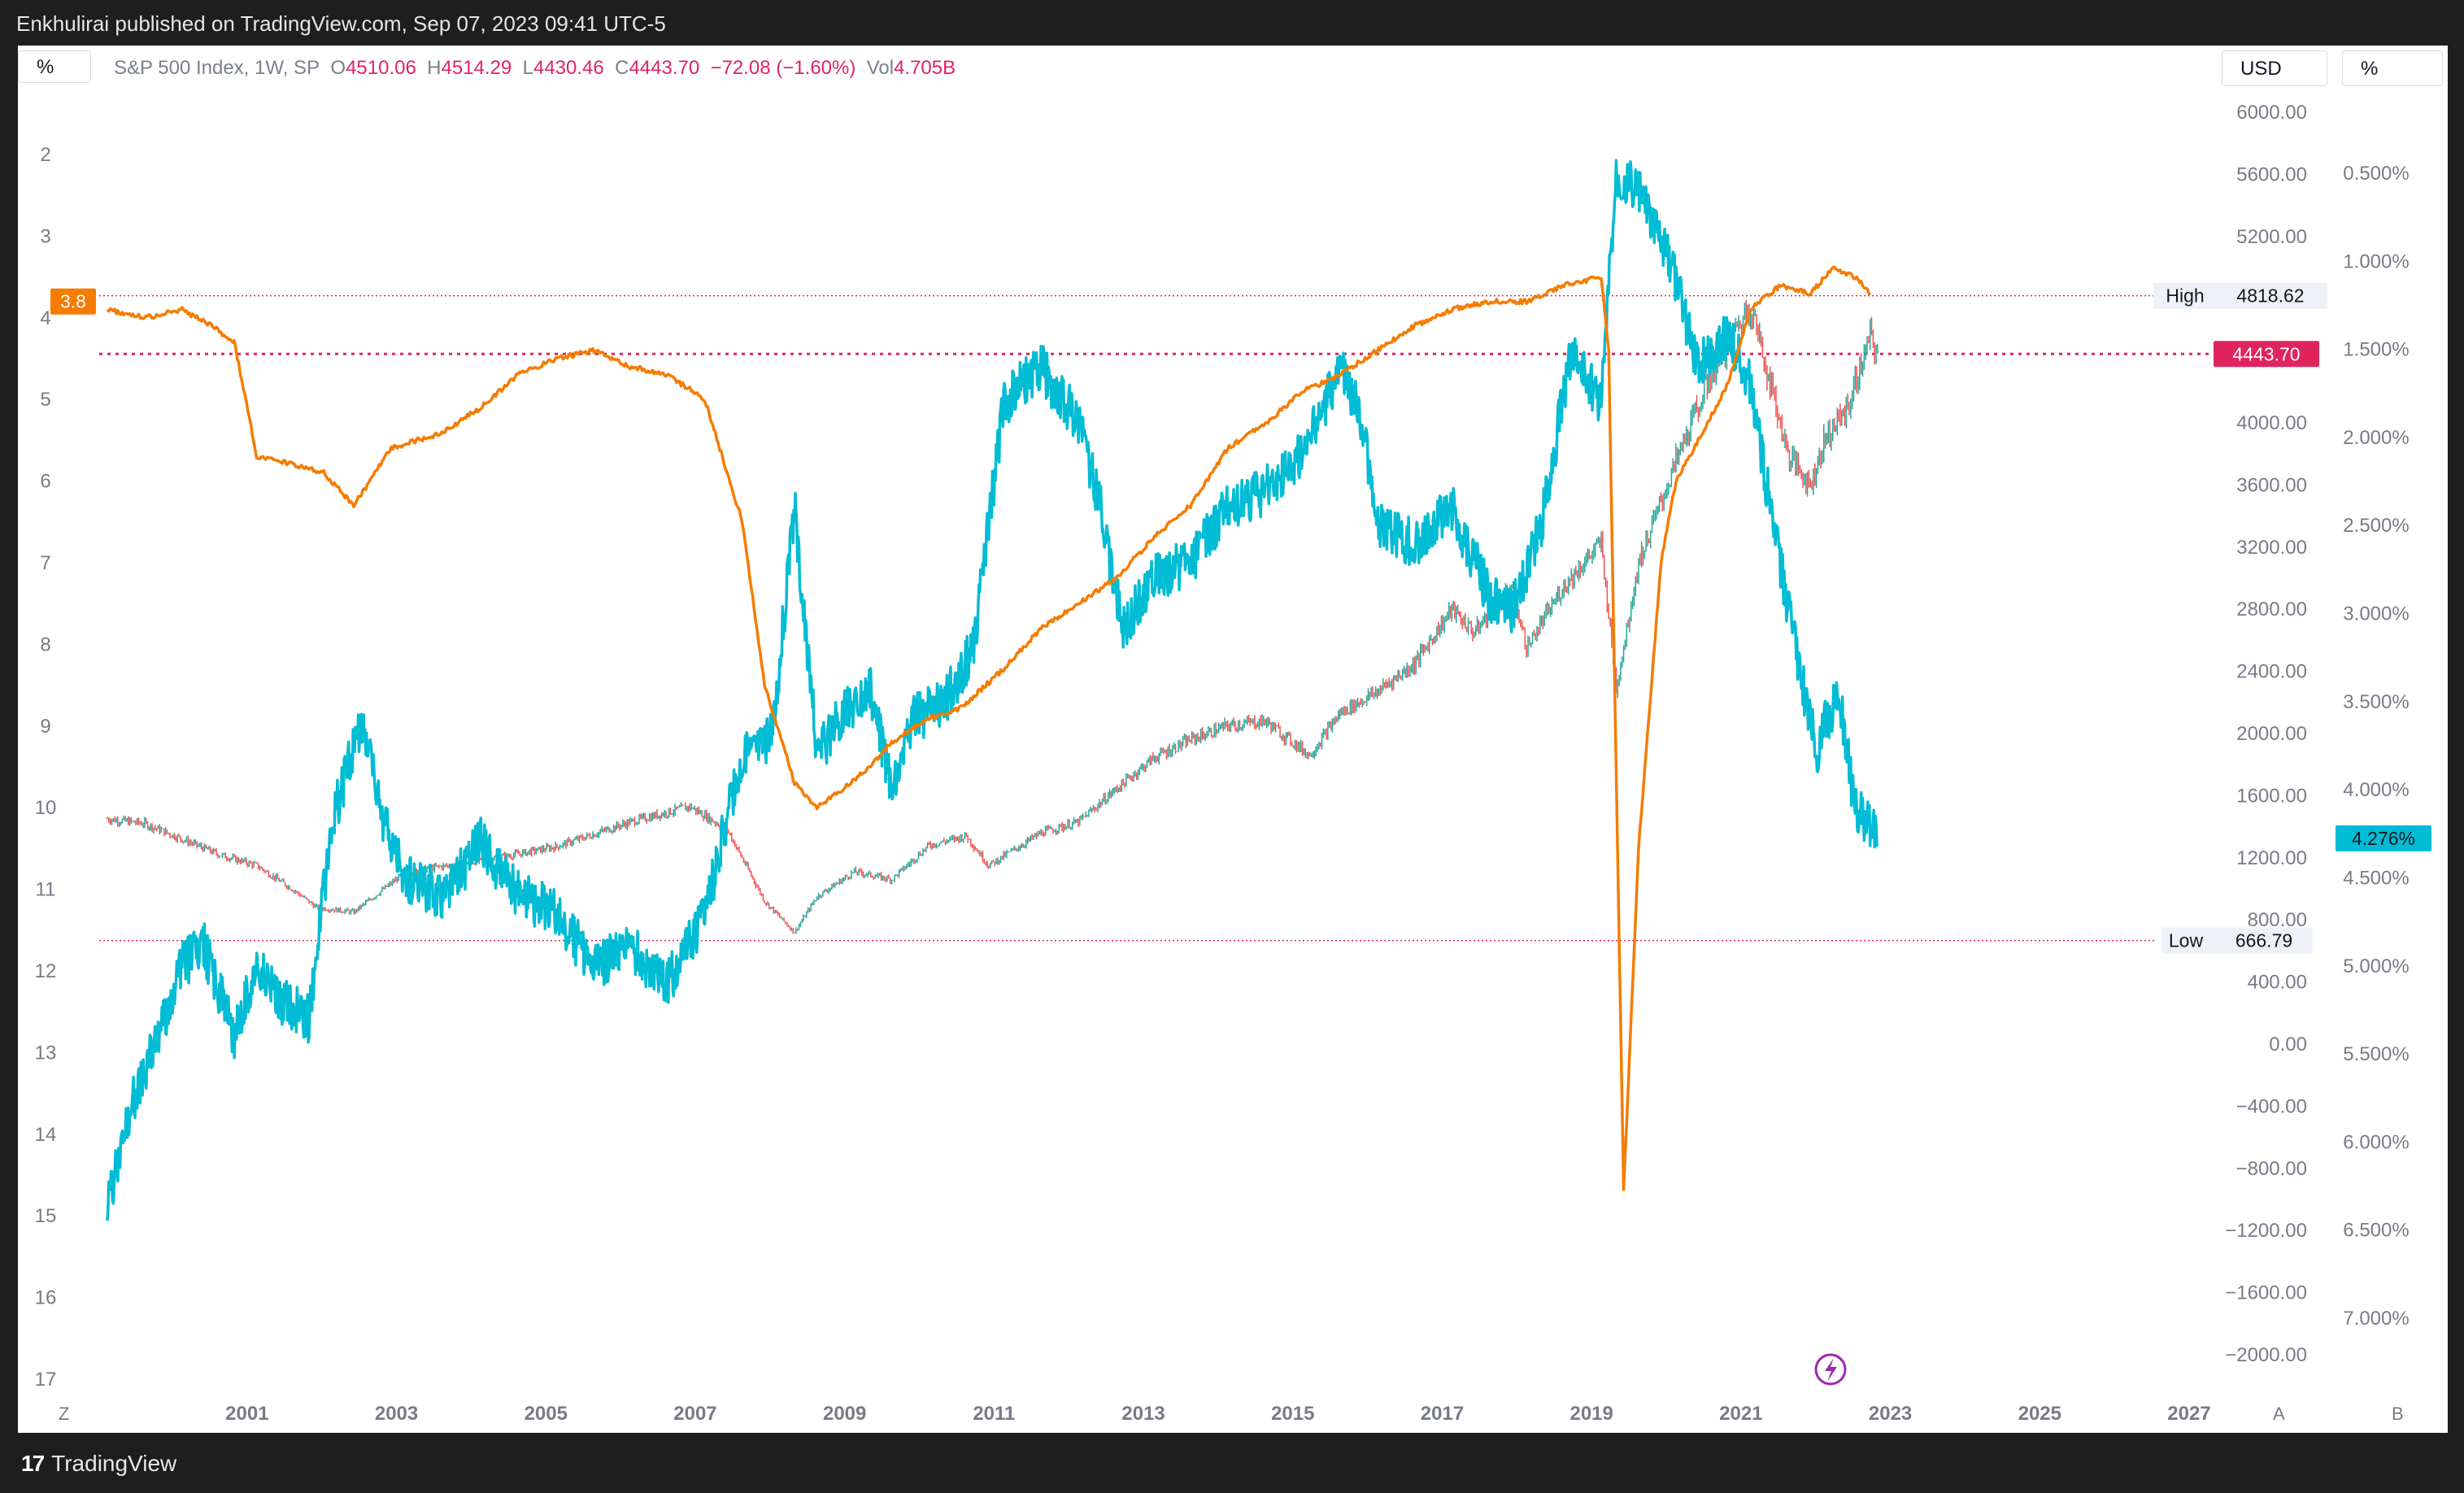 The image size is (2464, 1493). Describe the element at coordinates (46, 808) in the screenshot. I see `left-axis-tick: 10` at that location.